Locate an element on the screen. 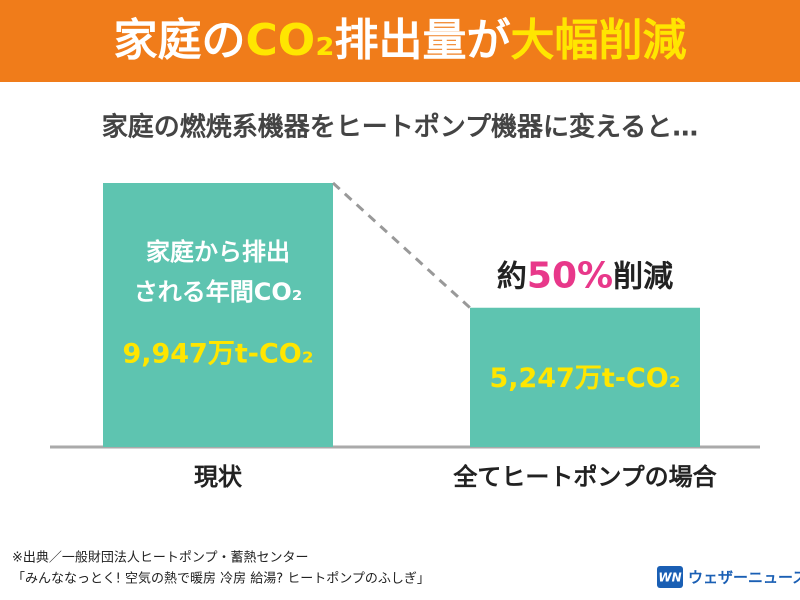 The image size is (800, 600). annotation: 約50%削減 is located at coordinates (585, 276).